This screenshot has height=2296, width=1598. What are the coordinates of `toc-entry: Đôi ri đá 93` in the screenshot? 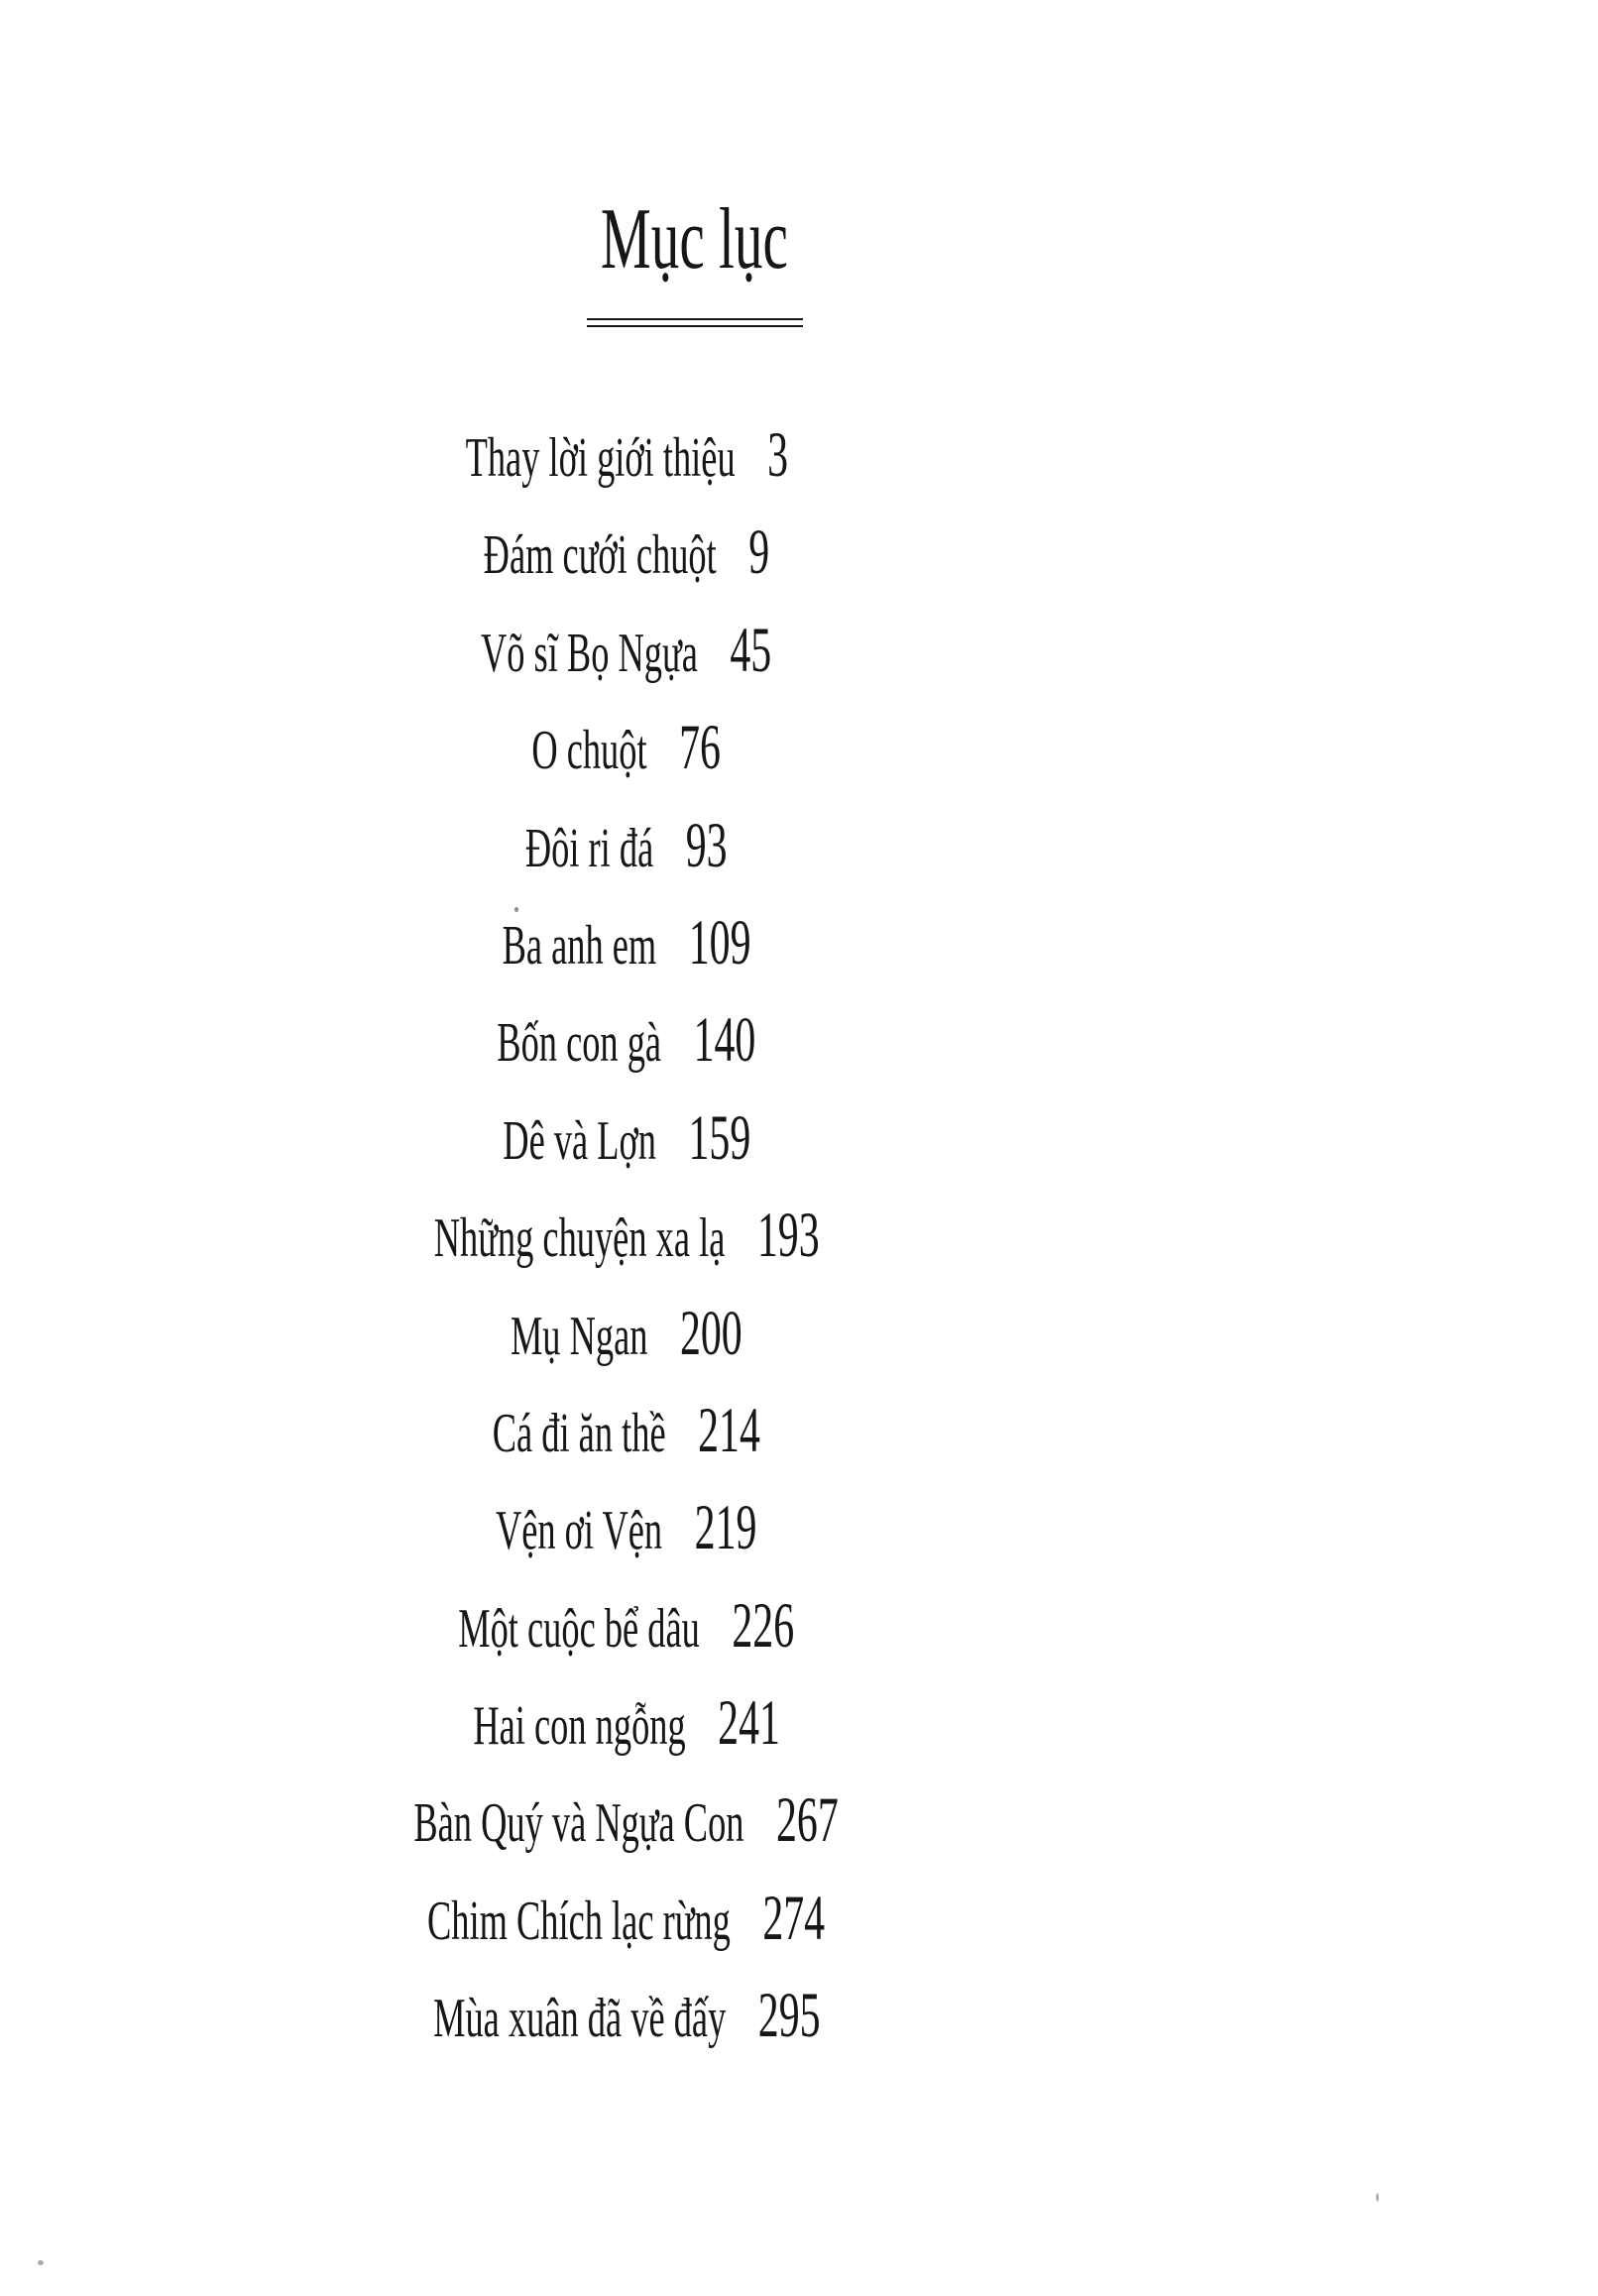 It's located at (626, 845).